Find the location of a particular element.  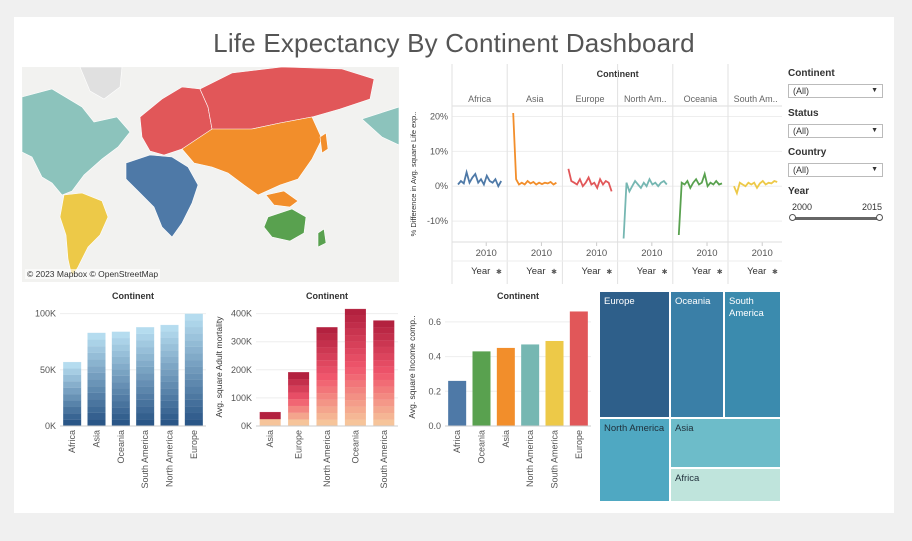

treemap-cell-label: Oceania is located at coordinates (693, 301).